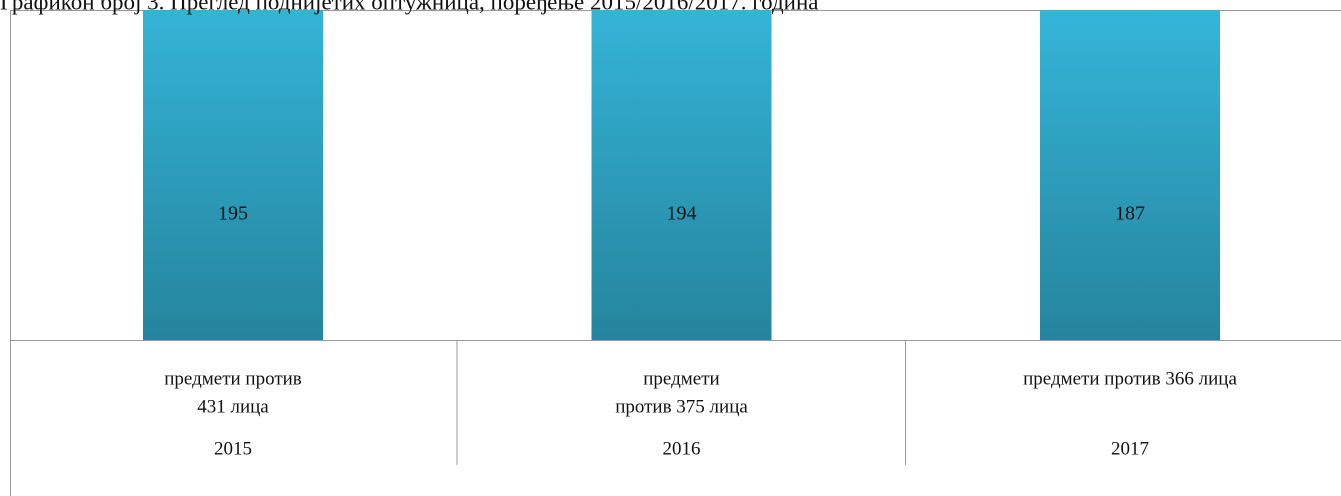 Image resolution: width=1341 pixels, height=496 pixels. I want to click on group-label: 2015, so click(233, 448).